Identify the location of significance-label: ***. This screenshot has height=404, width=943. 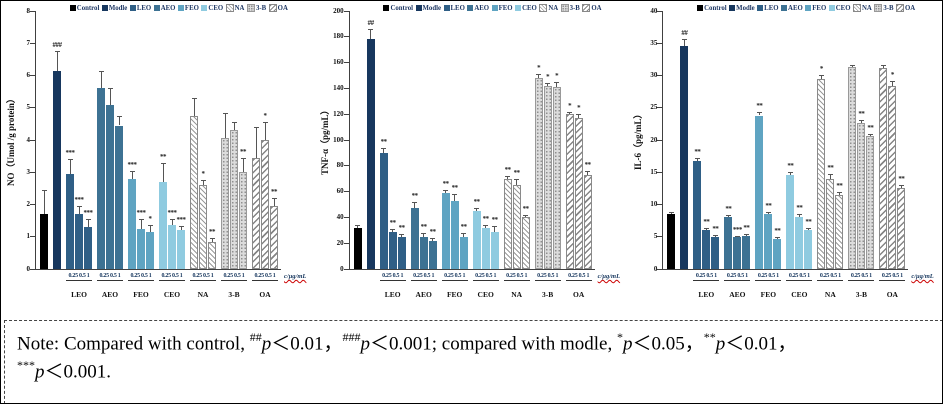
(79, 200).